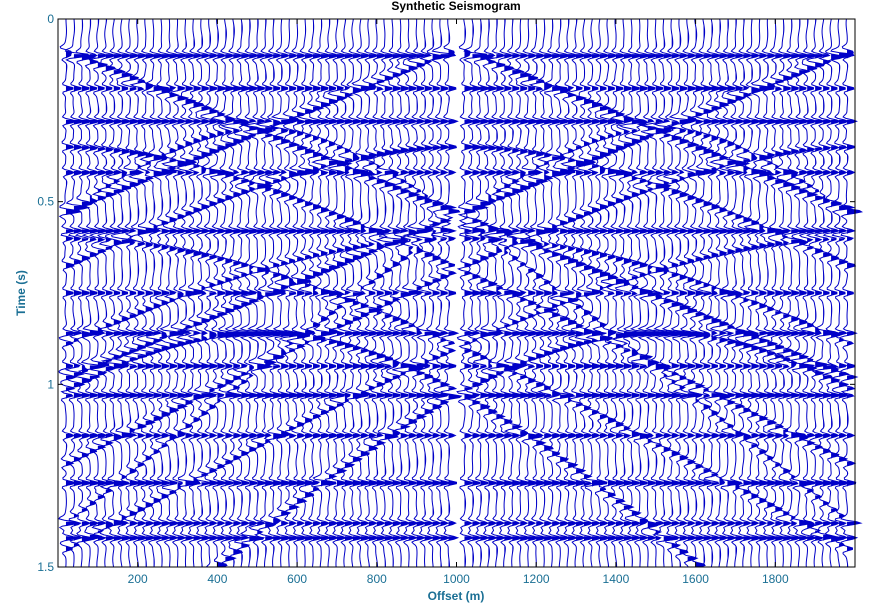  What do you see at coordinates (138, 579) in the screenshot?
I see `x-tick-label: 200` at bounding box center [138, 579].